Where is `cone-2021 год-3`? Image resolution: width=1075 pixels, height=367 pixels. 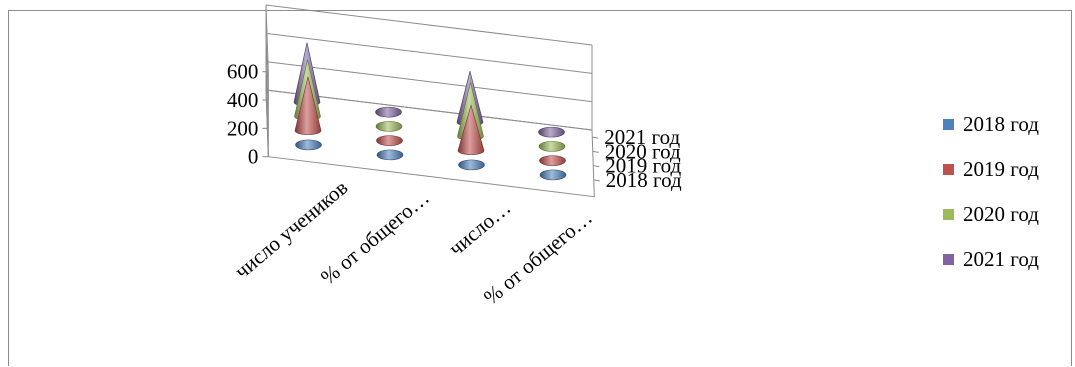 cone-2021 год-3 is located at coordinates (551, 132).